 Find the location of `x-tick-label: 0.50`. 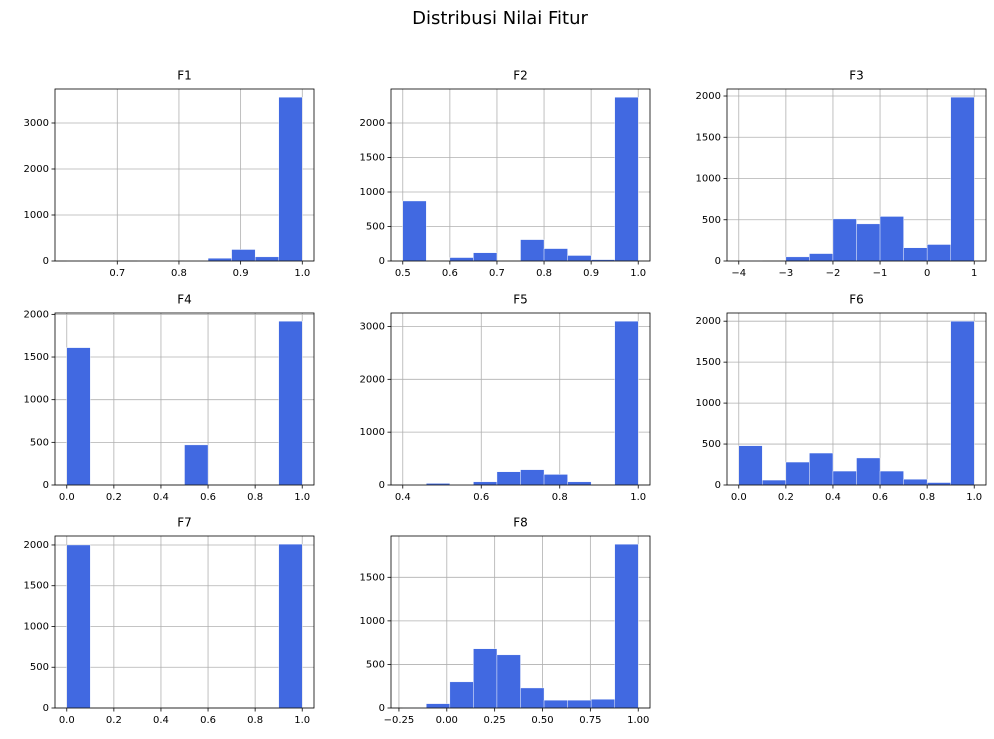

x-tick-label: 0.50 is located at coordinates (542, 720).